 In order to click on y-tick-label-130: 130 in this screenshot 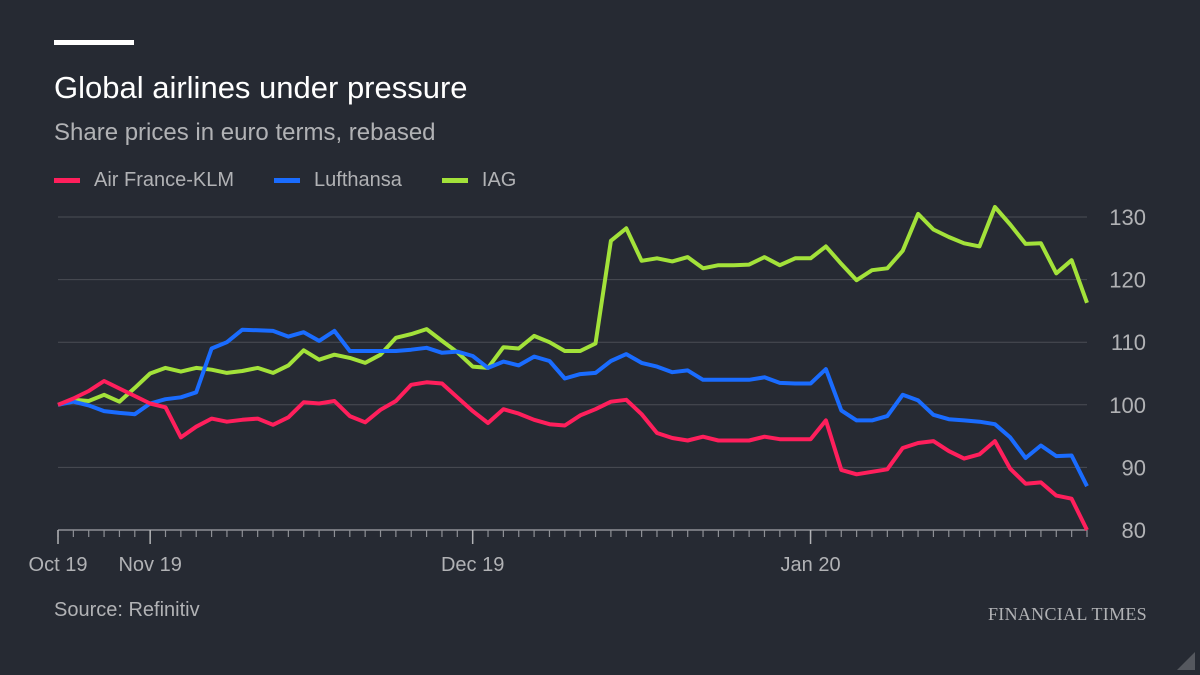, I will do `click(1127, 217)`.